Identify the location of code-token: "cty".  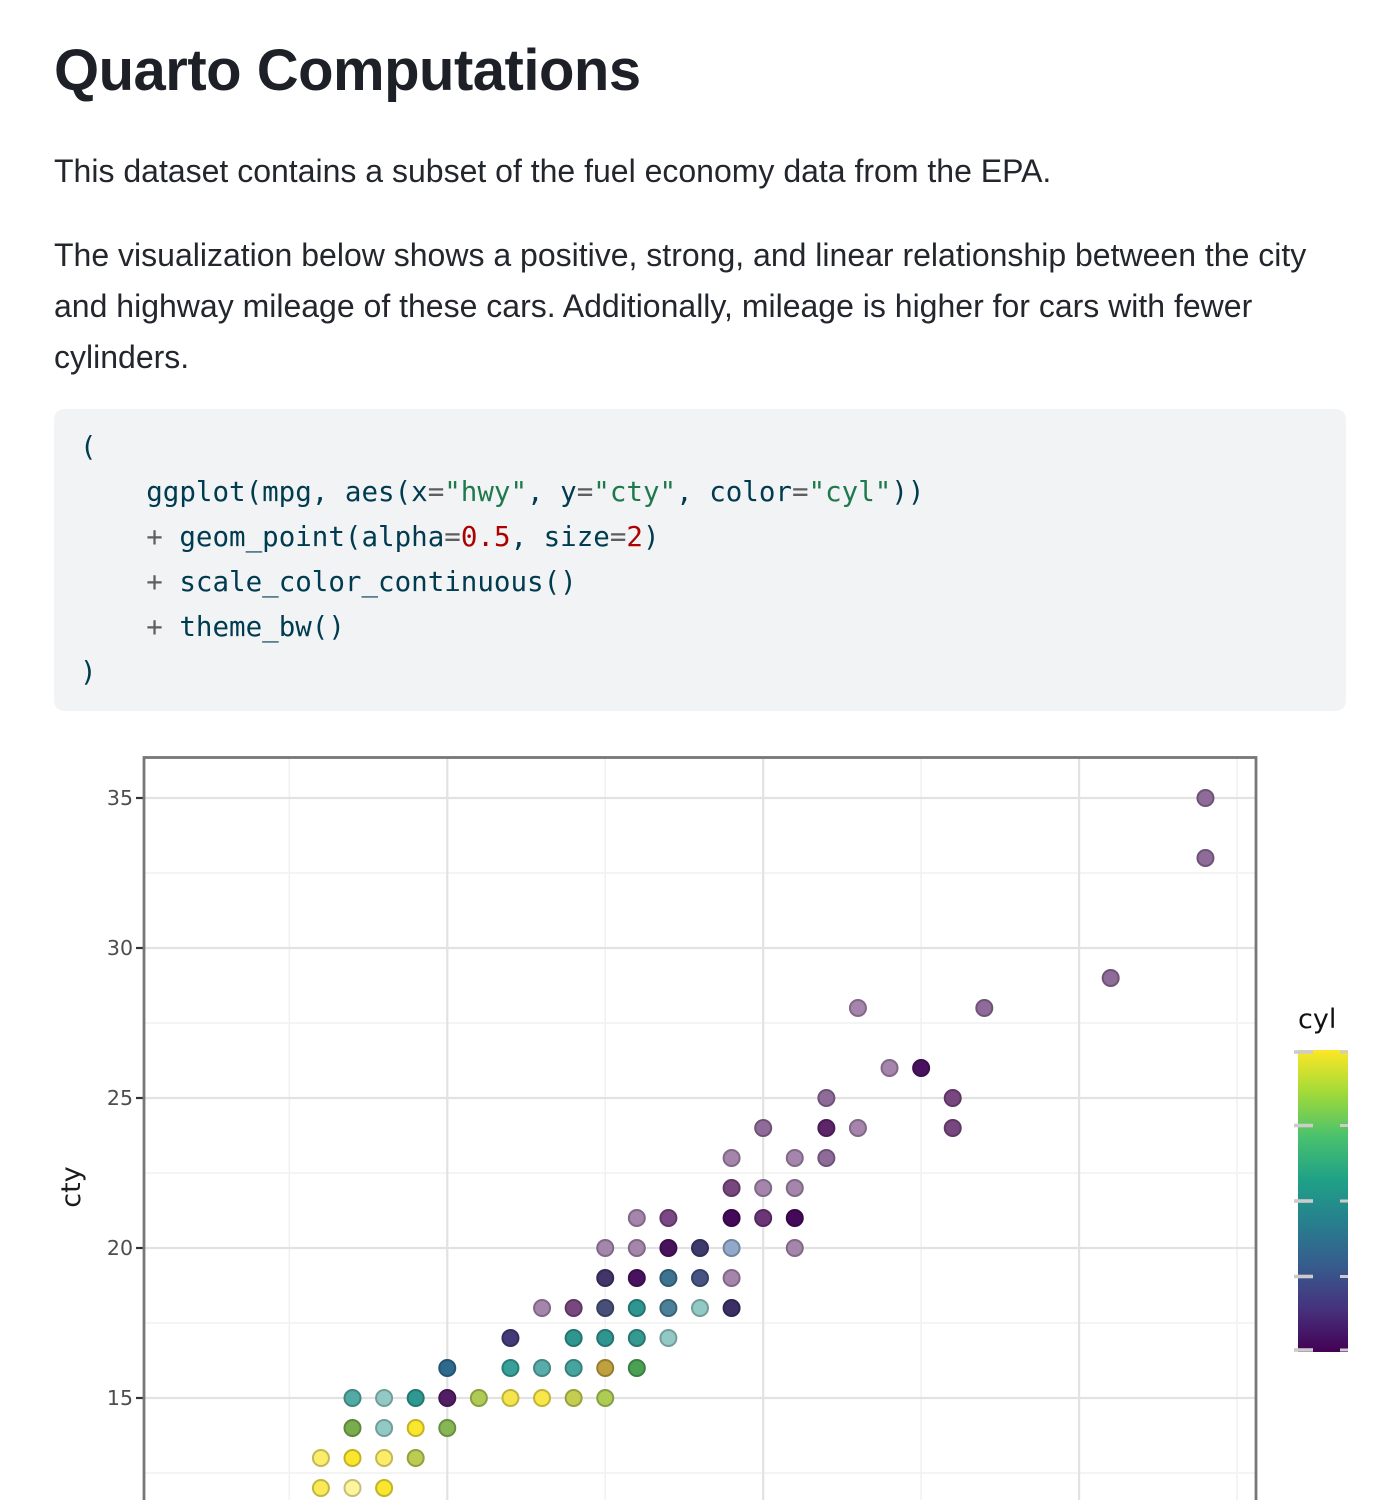
(635, 491).